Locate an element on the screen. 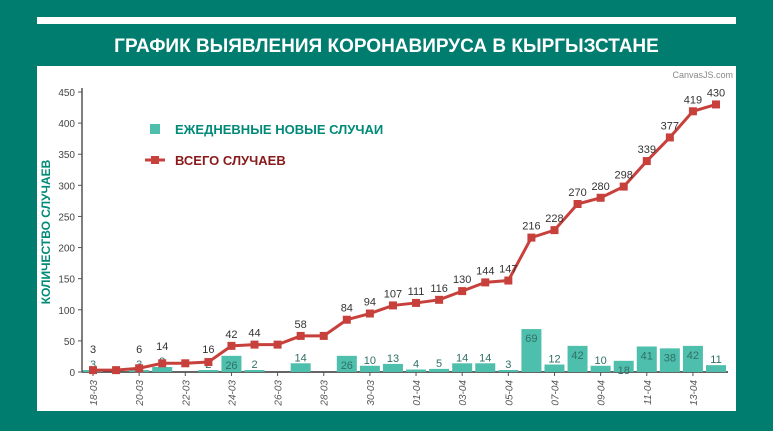 This screenshot has height=431, width=773. legend-bar-icon is located at coordinates (155, 129).